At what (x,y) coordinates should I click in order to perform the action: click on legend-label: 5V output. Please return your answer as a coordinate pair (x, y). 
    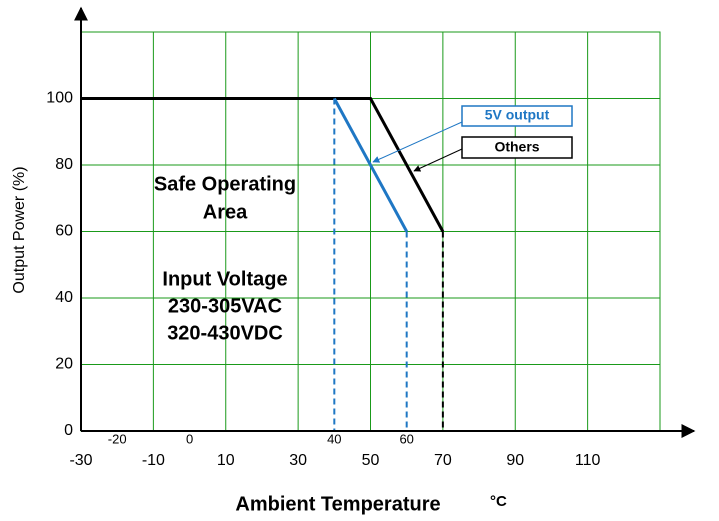
    Looking at the image, I should click on (517, 115).